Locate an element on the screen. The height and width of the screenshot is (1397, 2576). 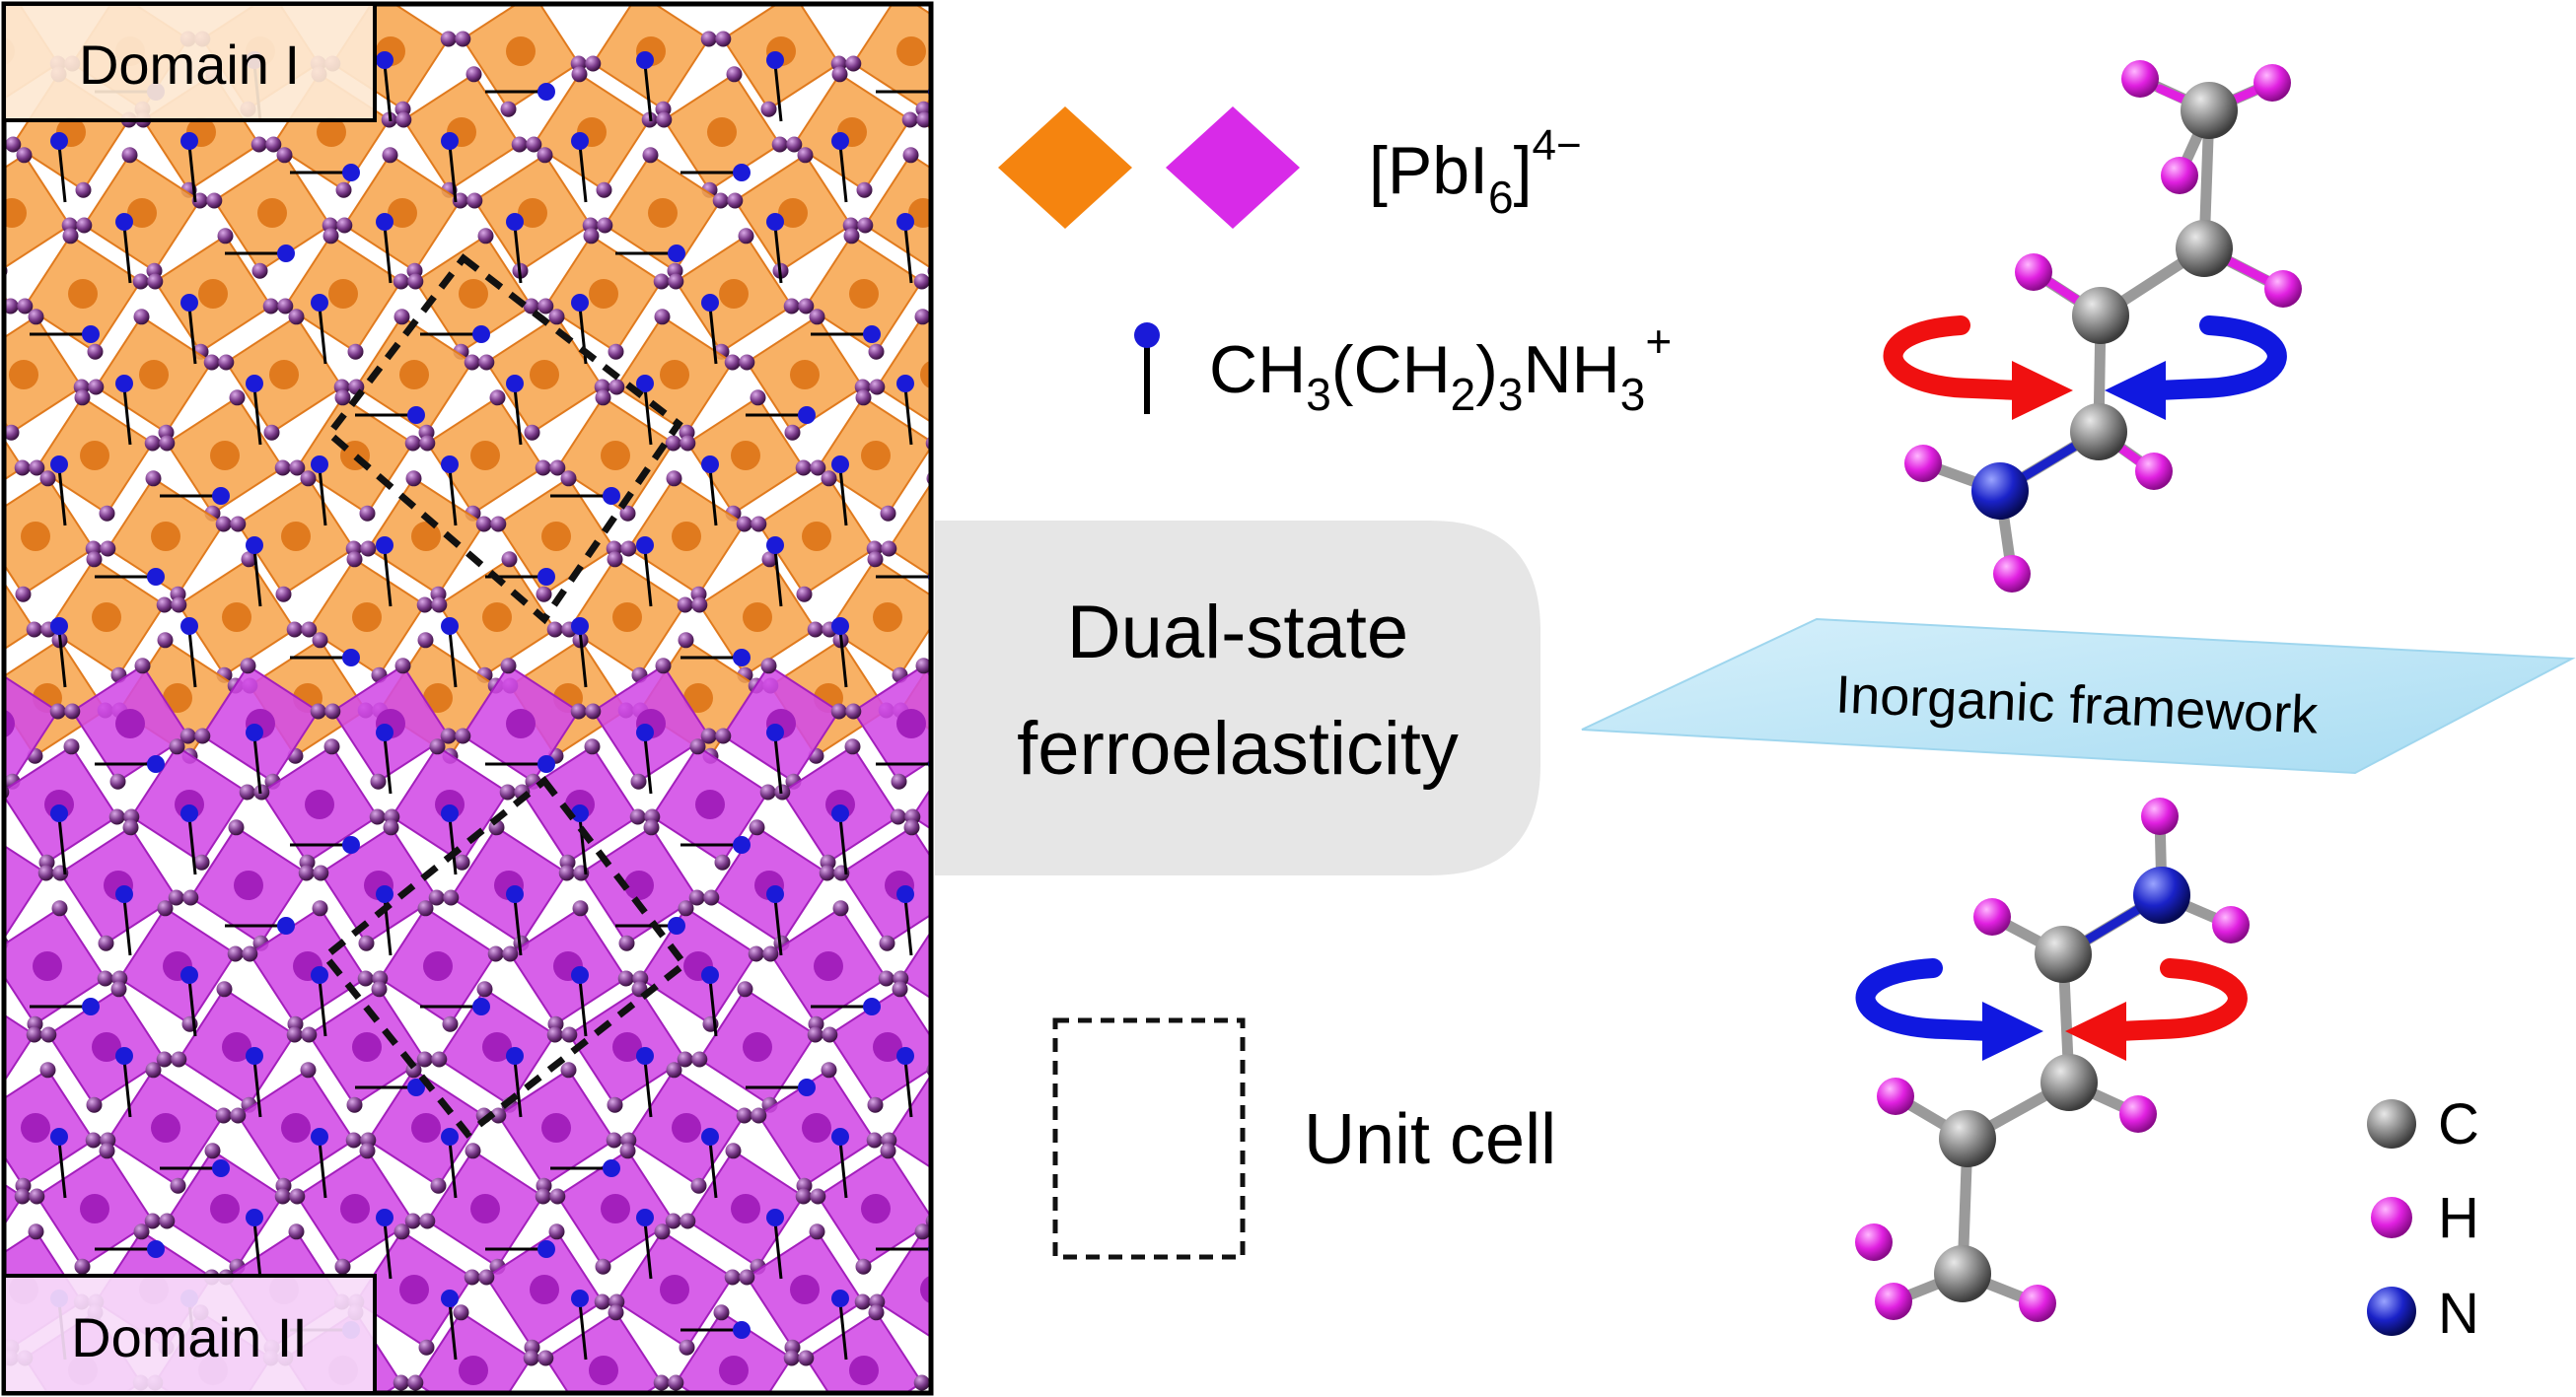
domain-1-label-box: Domain I is located at coordinates (189, 62).